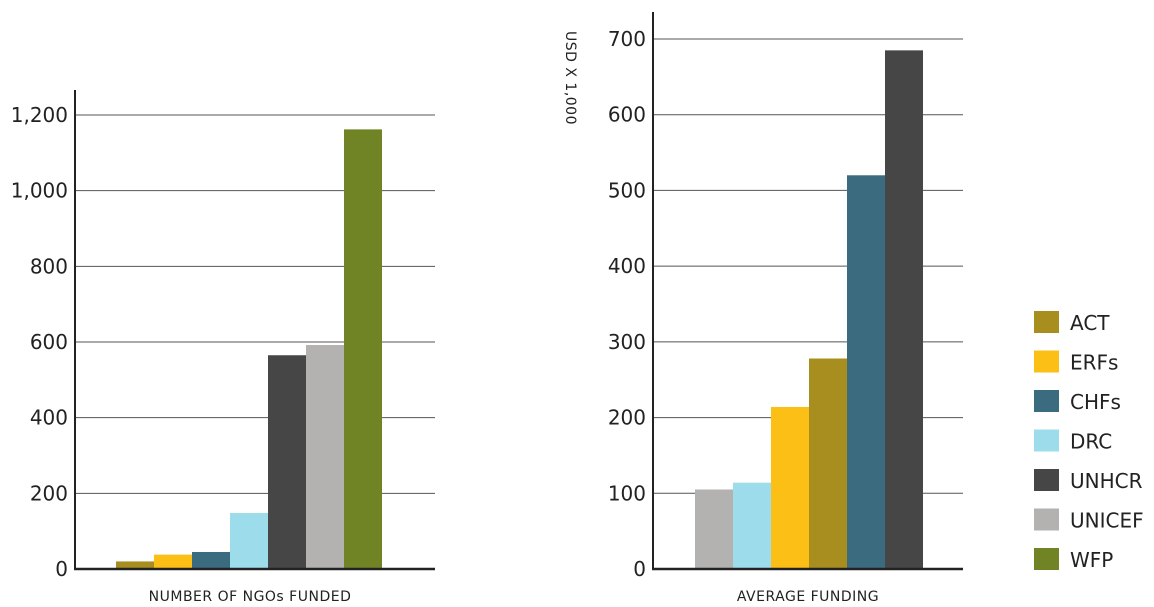  I want to click on legend-swatch-unicef, so click(1046, 519).